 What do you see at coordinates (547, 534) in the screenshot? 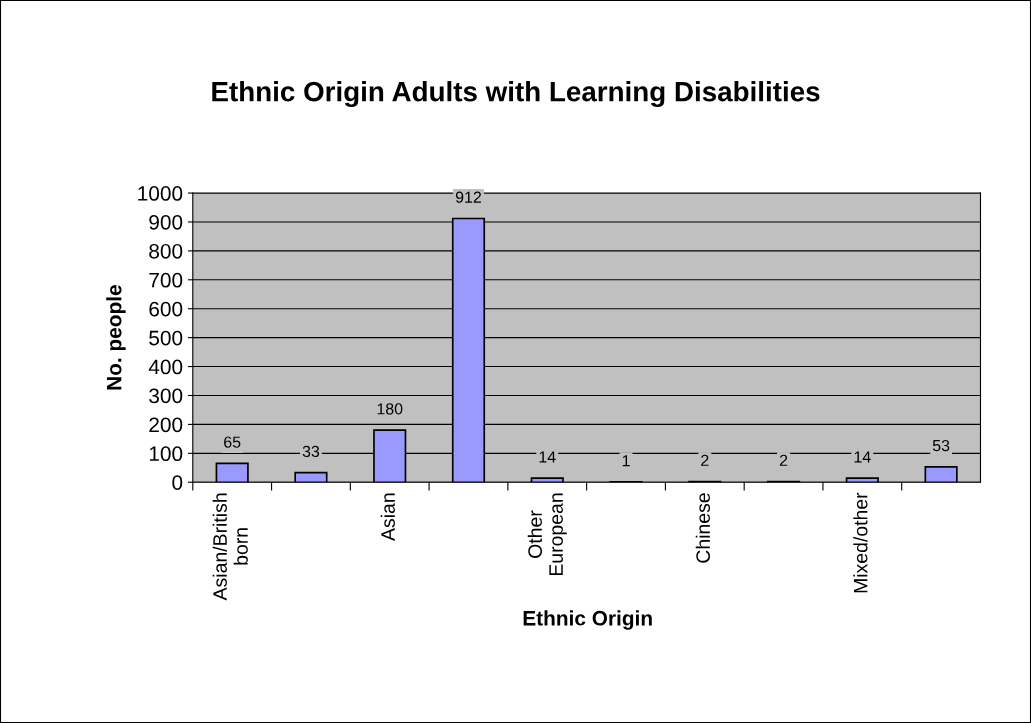
I see `x-tick-label: Other European` at bounding box center [547, 534].